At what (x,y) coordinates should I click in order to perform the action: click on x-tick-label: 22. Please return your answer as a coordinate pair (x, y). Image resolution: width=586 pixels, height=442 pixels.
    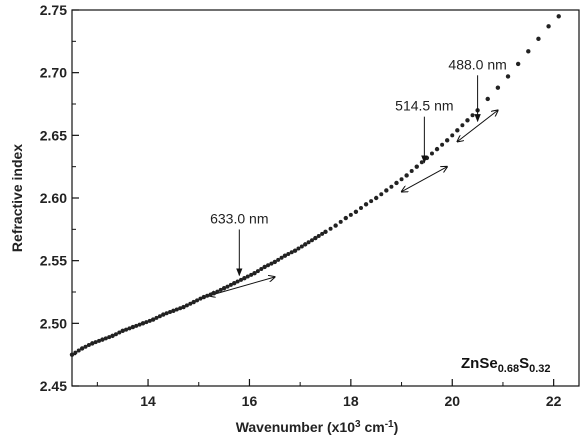
    Looking at the image, I should click on (554, 401).